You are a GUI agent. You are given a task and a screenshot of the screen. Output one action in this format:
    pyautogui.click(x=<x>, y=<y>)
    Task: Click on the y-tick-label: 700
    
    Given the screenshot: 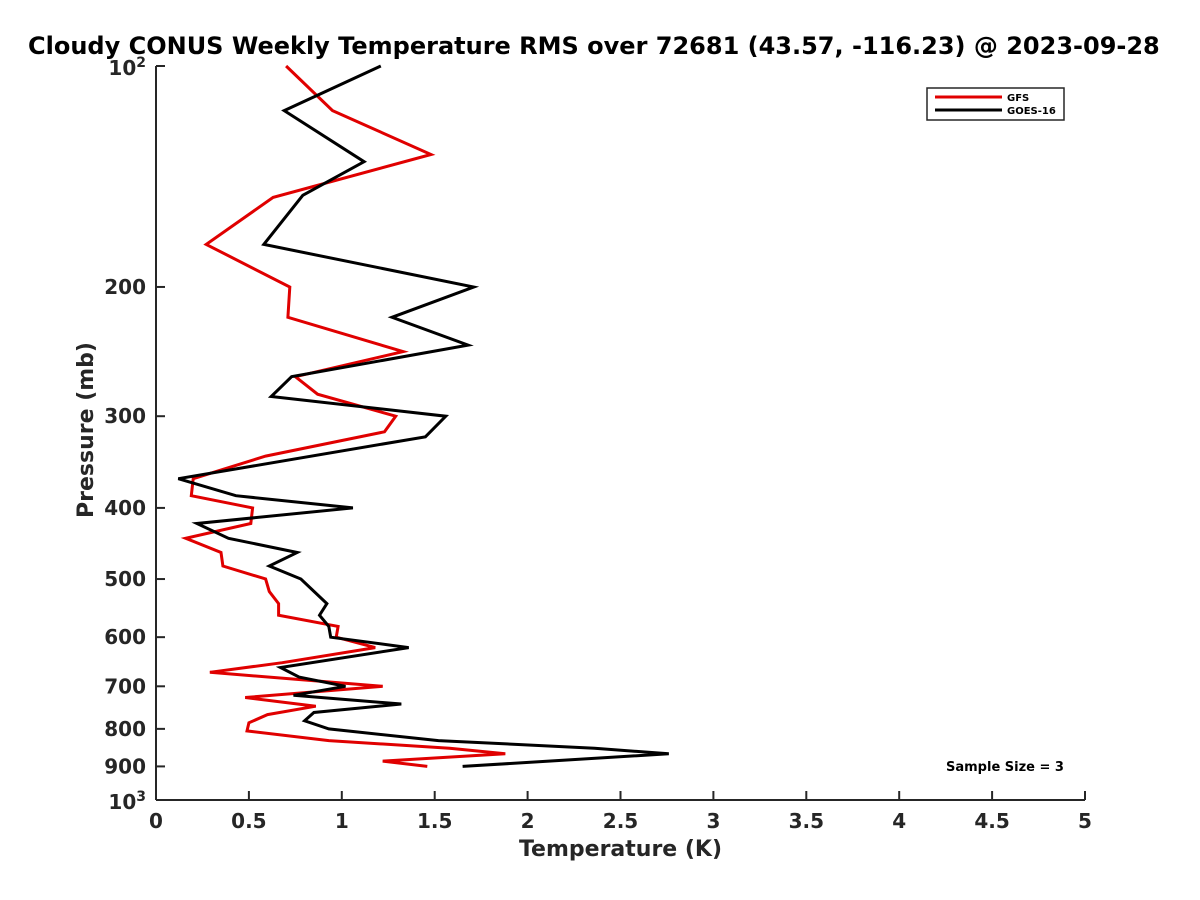 What is the action you would take?
    pyautogui.click(x=125, y=686)
    